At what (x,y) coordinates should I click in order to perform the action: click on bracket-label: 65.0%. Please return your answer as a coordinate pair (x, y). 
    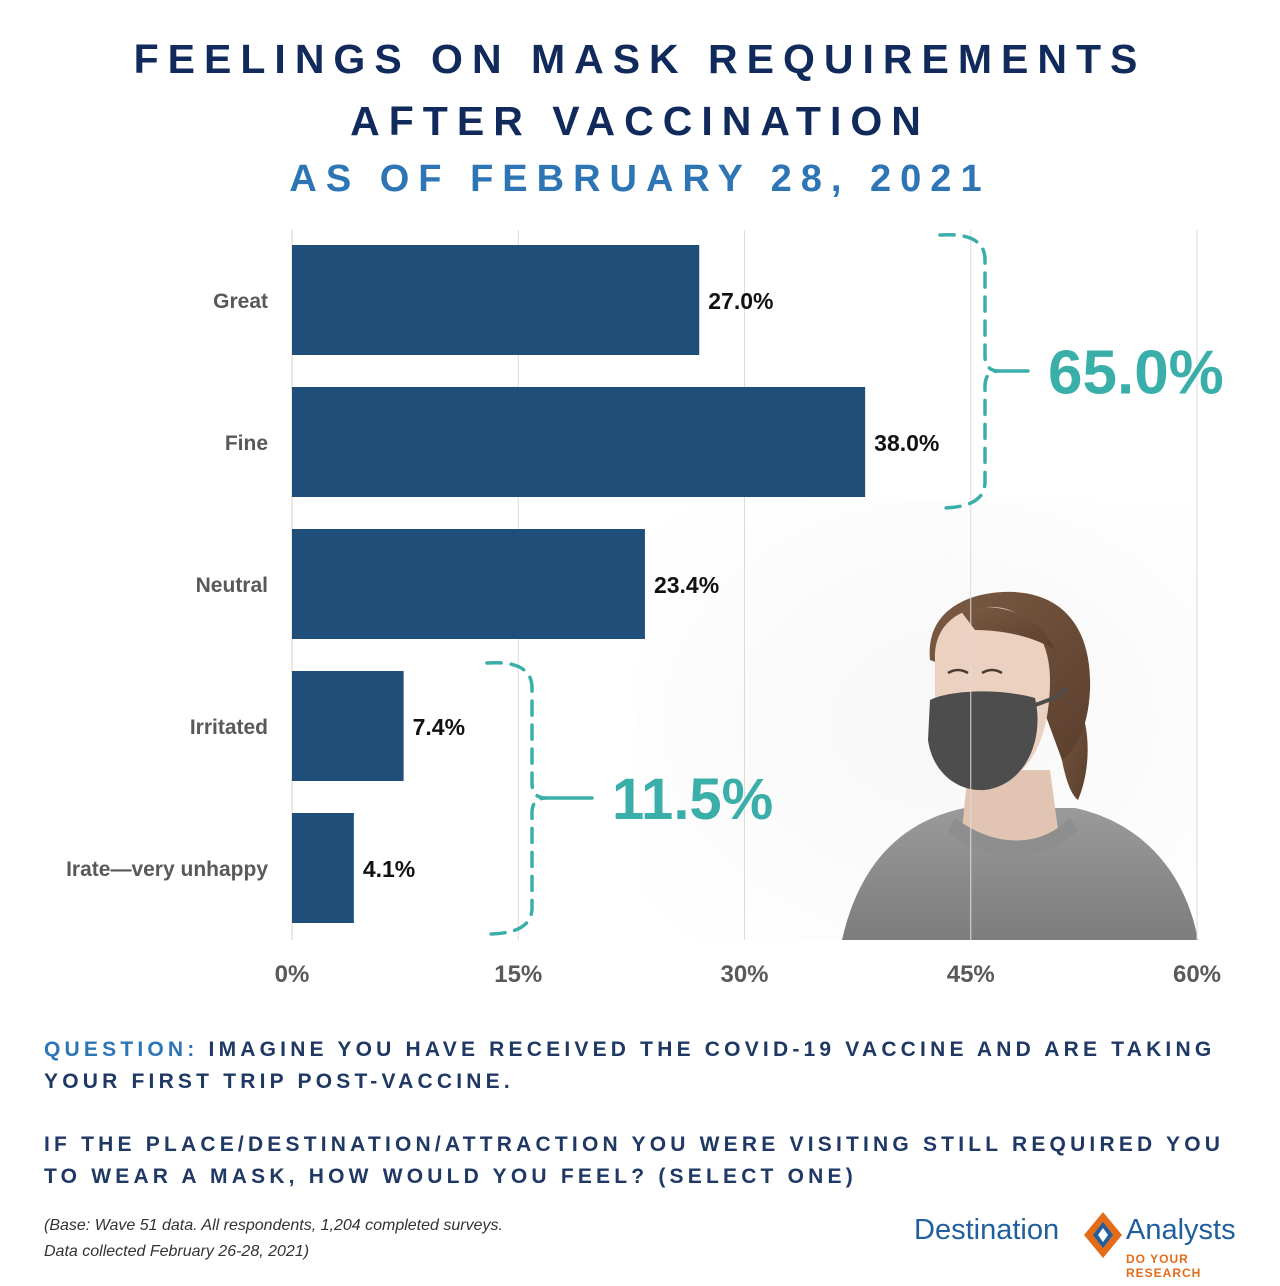
    Looking at the image, I should click on (1136, 372).